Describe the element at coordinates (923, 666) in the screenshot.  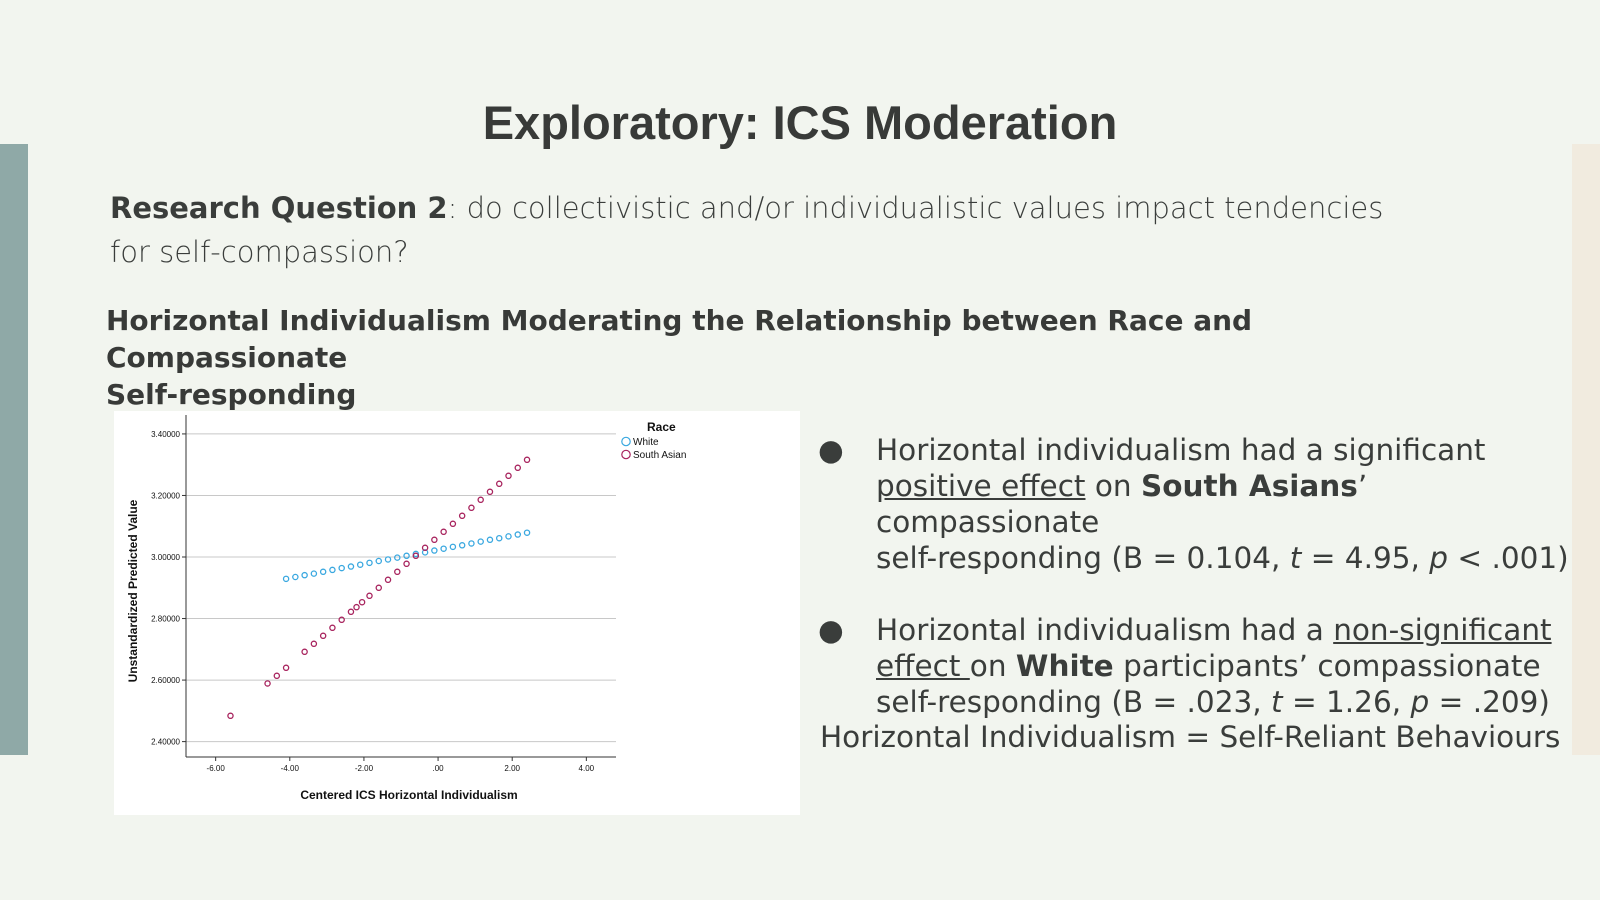
I see `finding-2-underlined: effect` at that location.